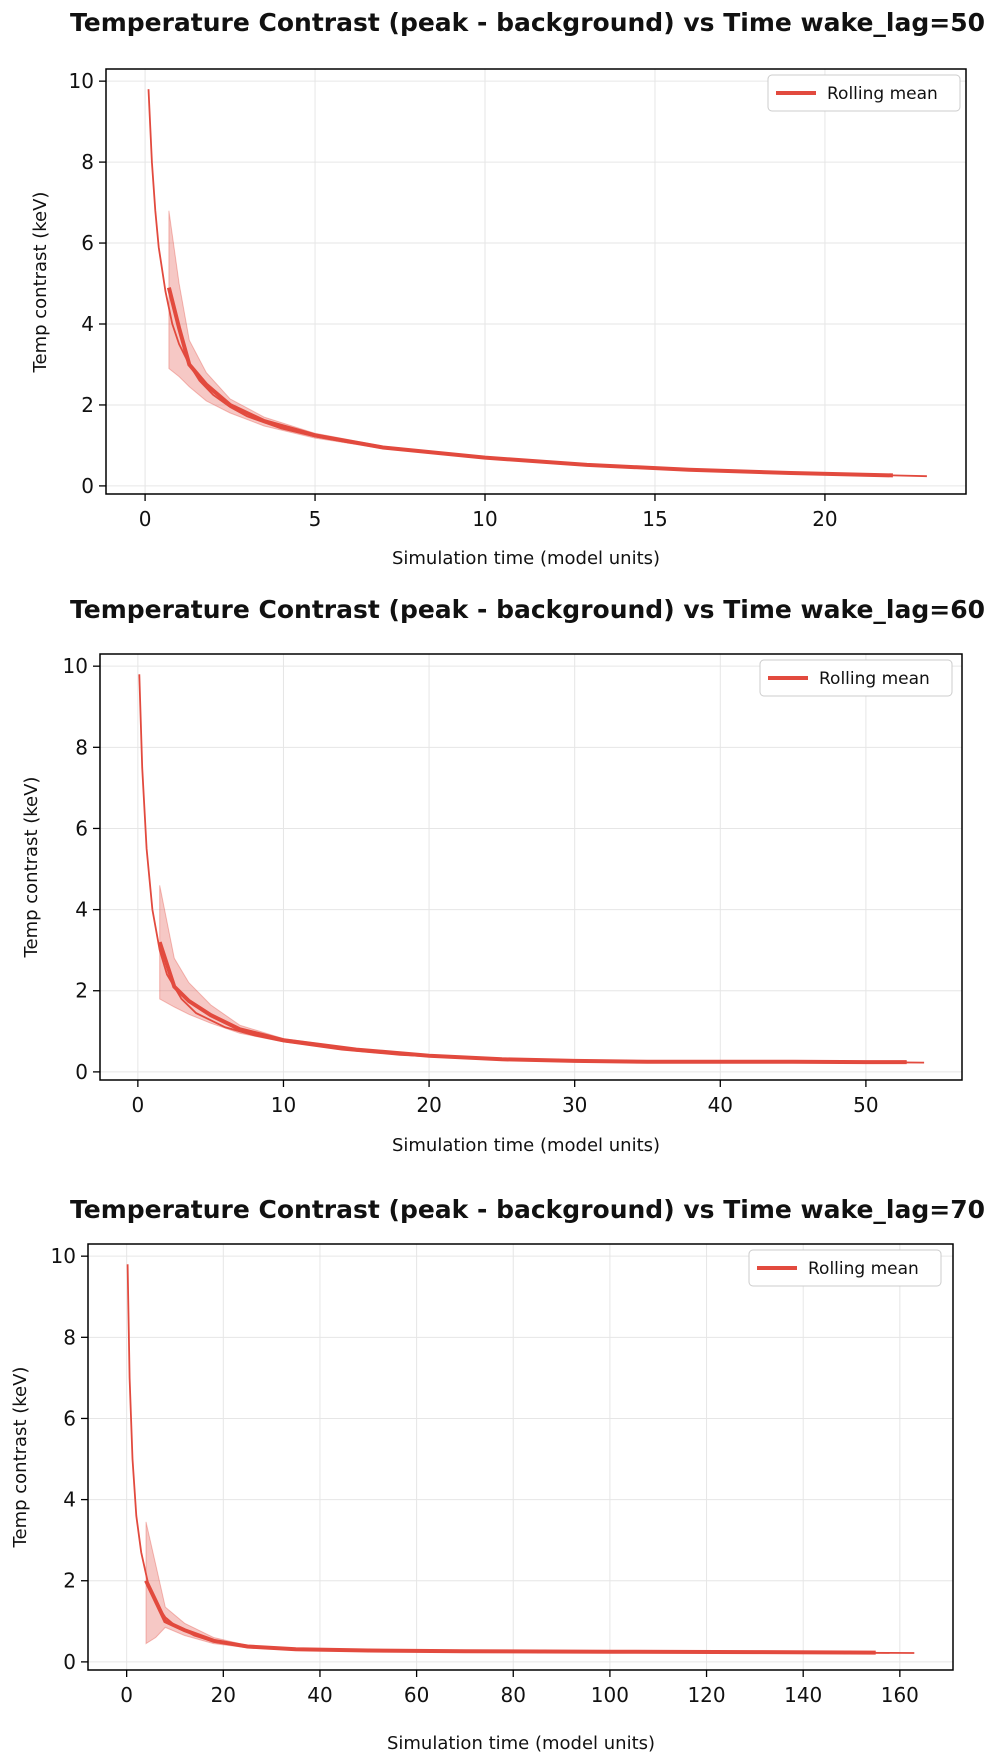 This screenshot has height=1764, width=987. Describe the element at coordinates (706, 1695) in the screenshot. I see `x-tick-label: 120` at that location.